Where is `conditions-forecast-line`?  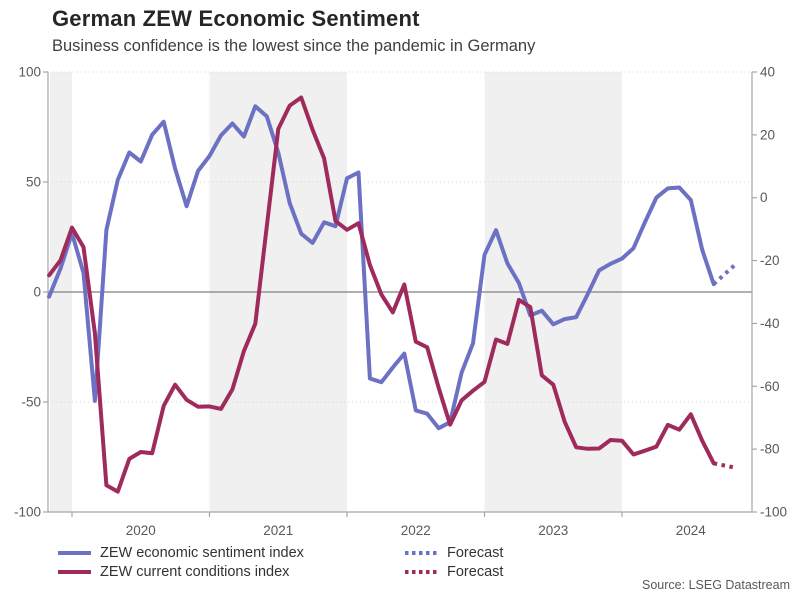
conditions-forecast-line is located at coordinates (725, 465).